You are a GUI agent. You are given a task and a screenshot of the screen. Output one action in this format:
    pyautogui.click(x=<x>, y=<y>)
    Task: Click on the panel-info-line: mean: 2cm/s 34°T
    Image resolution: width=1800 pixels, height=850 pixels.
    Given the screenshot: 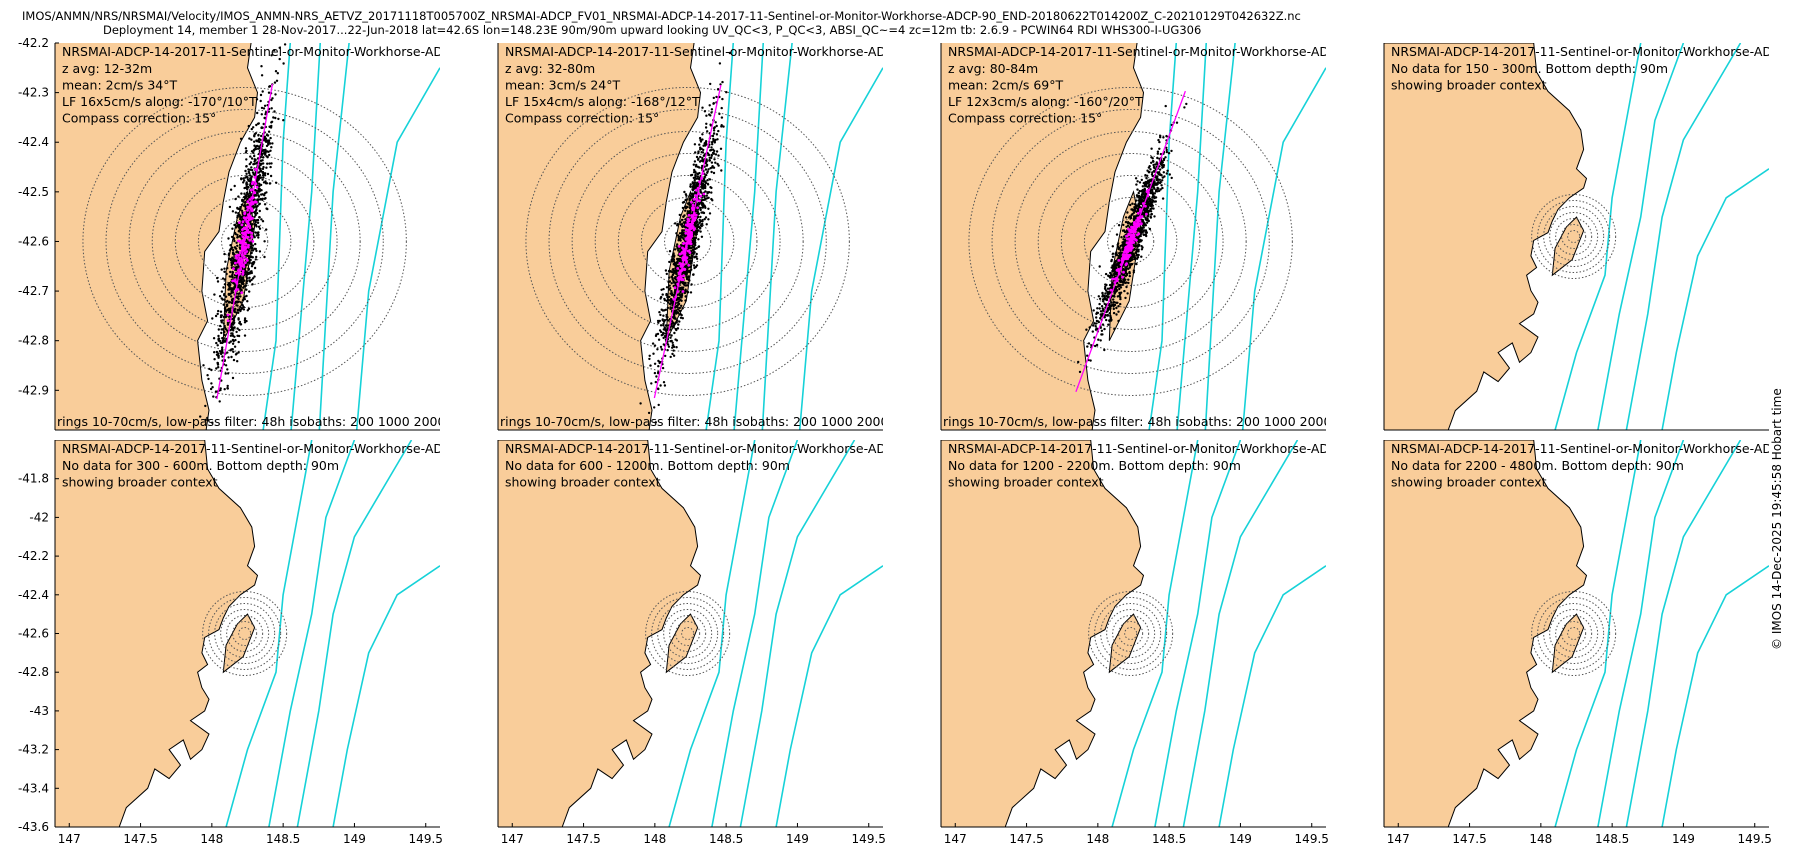 What is the action you would take?
    pyautogui.click(x=119, y=85)
    